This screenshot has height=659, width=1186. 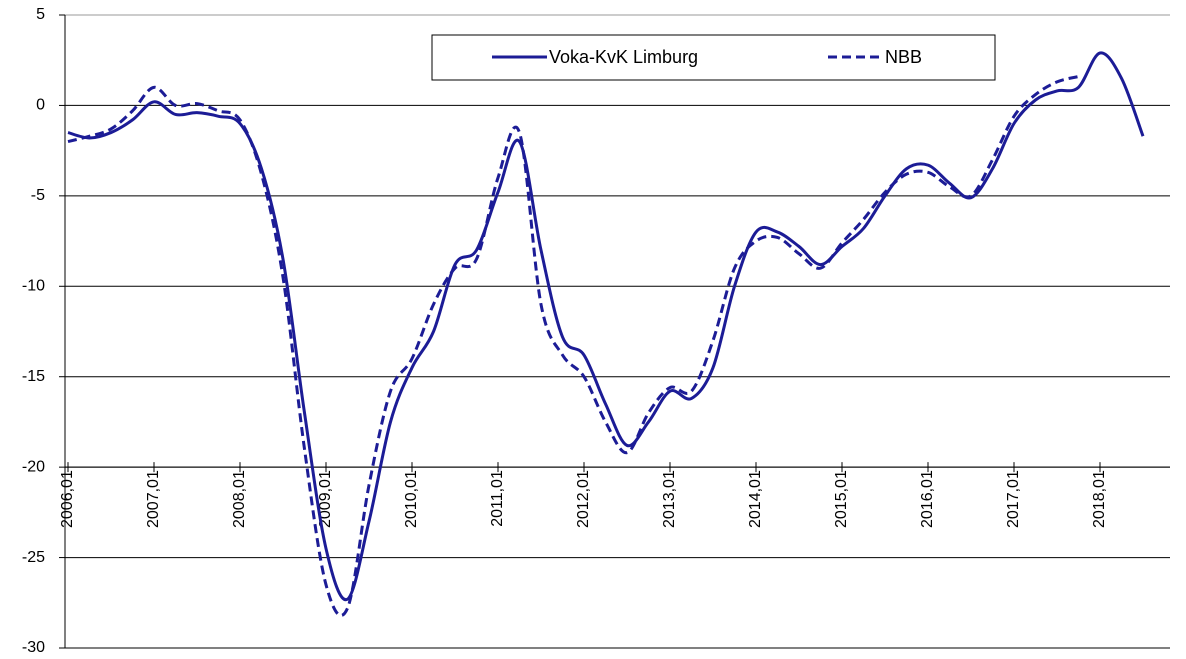 I want to click on y-tick-label: 0, so click(x=40, y=105).